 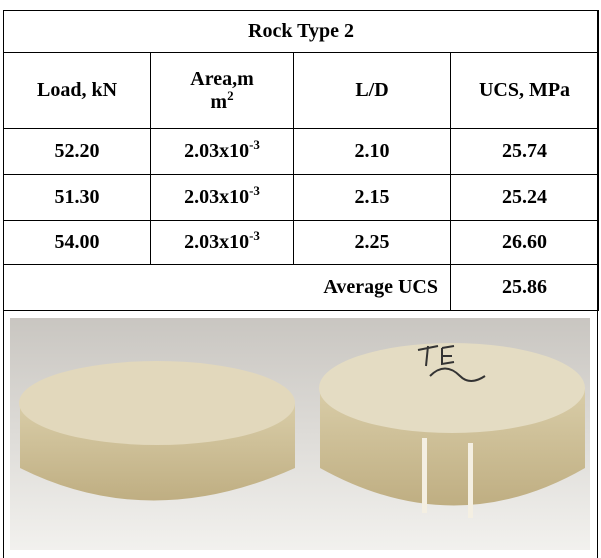 What do you see at coordinates (372, 151) in the screenshot?
I see `cell: 2.10` at bounding box center [372, 151].